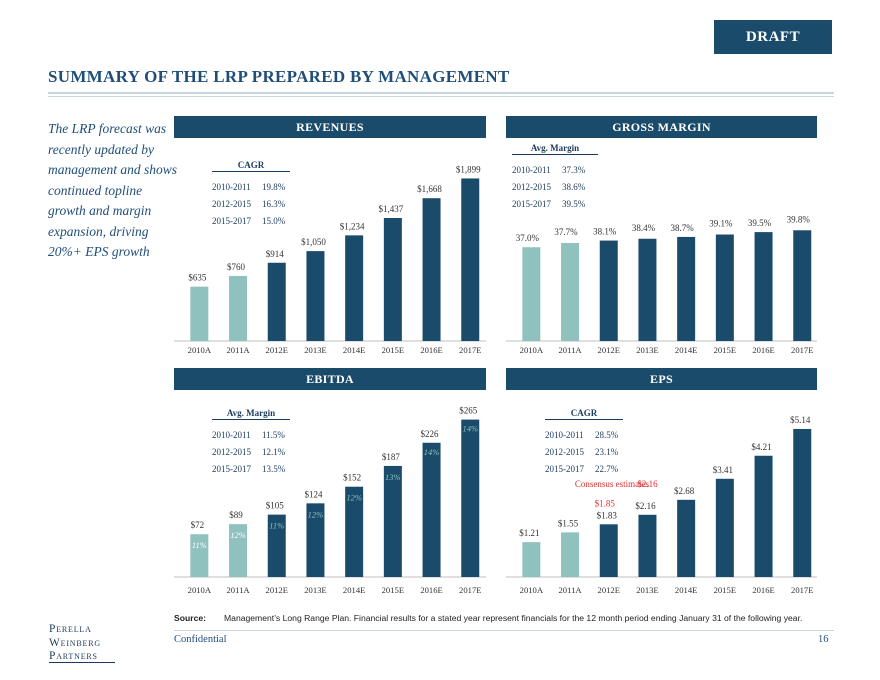 The width and height of the screenshot is (880, 680). Describe the element at coordinates (799, 219) in the screenshot. I see `data-label: 39.8%` at that location.